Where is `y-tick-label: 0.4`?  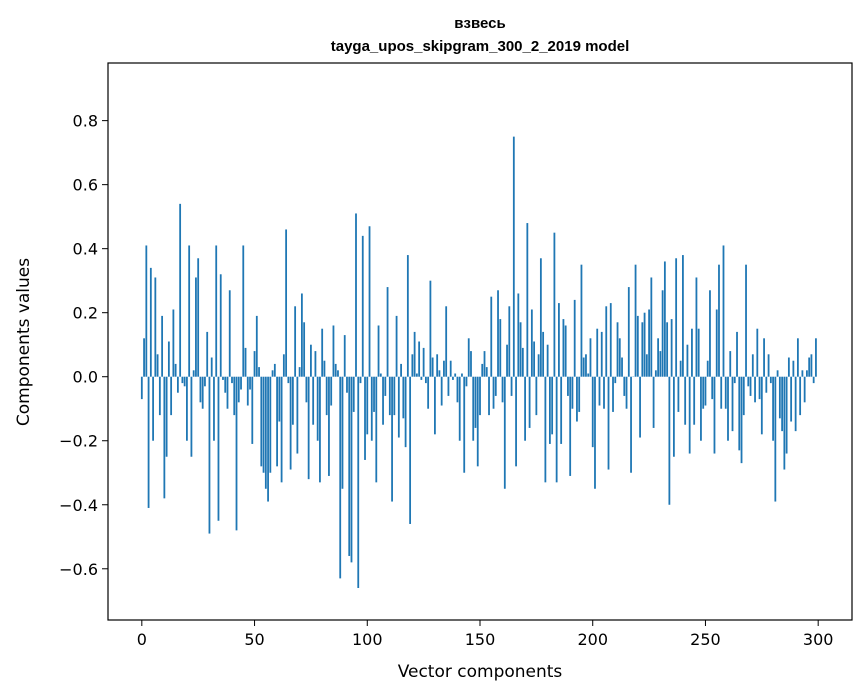
y-tick-label: 0.4 is located at coordinates (85, 249).